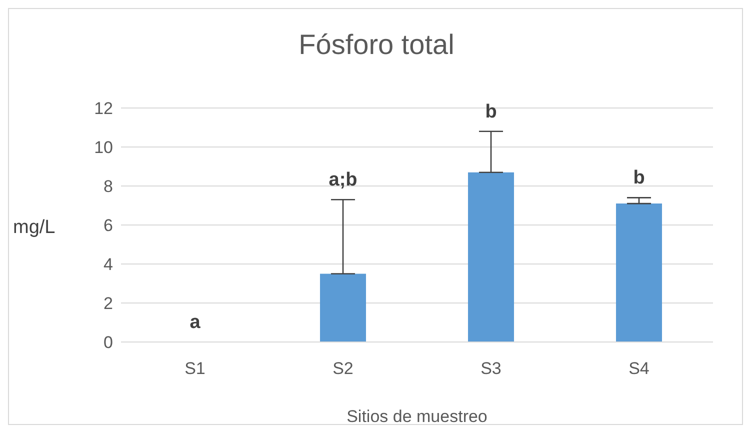 This screenshot has width=751, height=433. Describe the element at coordinates (103, 148) in the screenshot. I see `y-tick-label: 10` at that location.